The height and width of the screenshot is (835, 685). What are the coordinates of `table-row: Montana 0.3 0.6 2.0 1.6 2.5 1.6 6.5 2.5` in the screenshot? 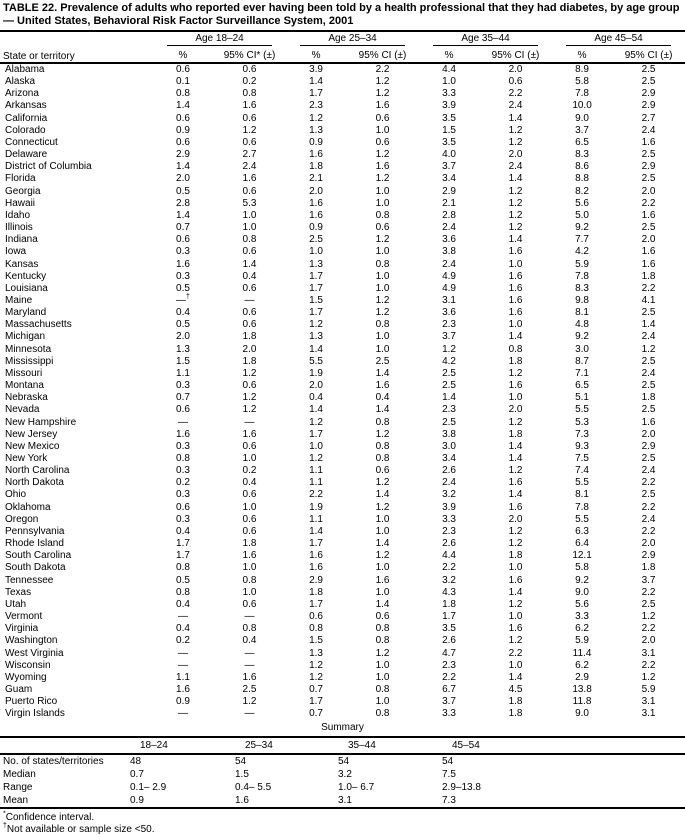 It's located at (342, 386).